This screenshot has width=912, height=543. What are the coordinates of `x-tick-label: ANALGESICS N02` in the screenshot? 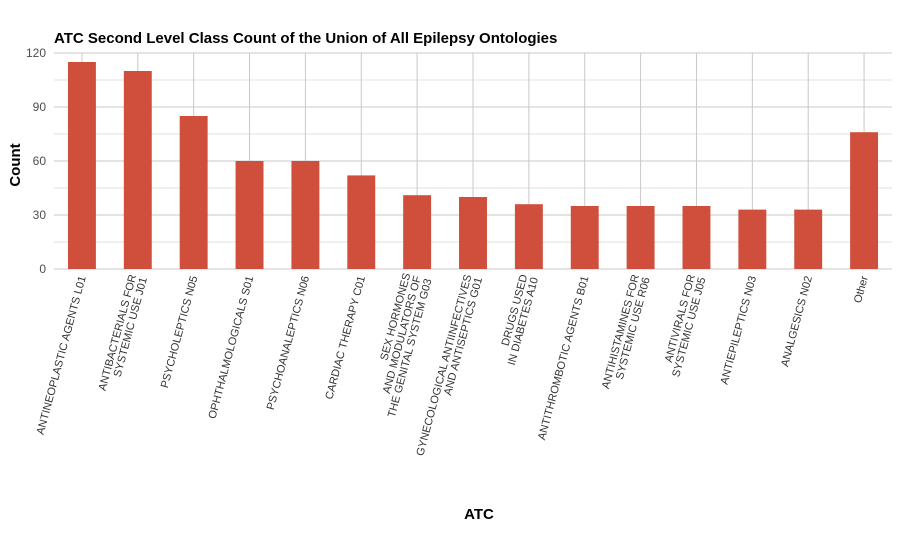 It's located at (797, 321).